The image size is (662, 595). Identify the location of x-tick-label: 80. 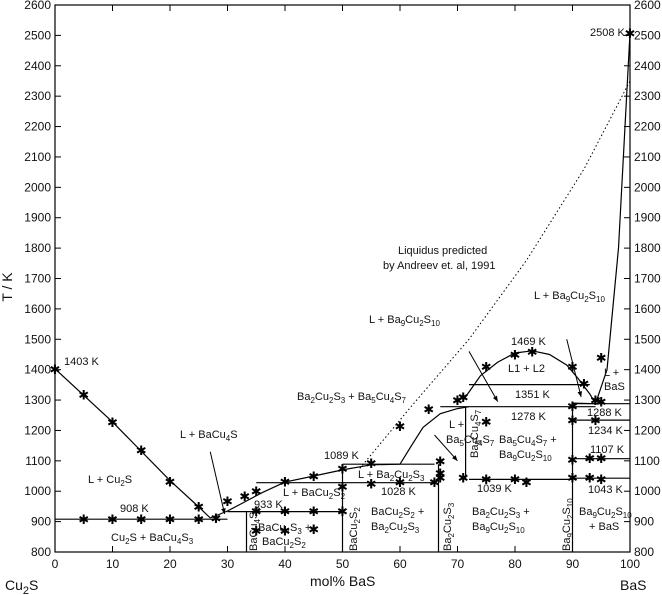
(515, 564).